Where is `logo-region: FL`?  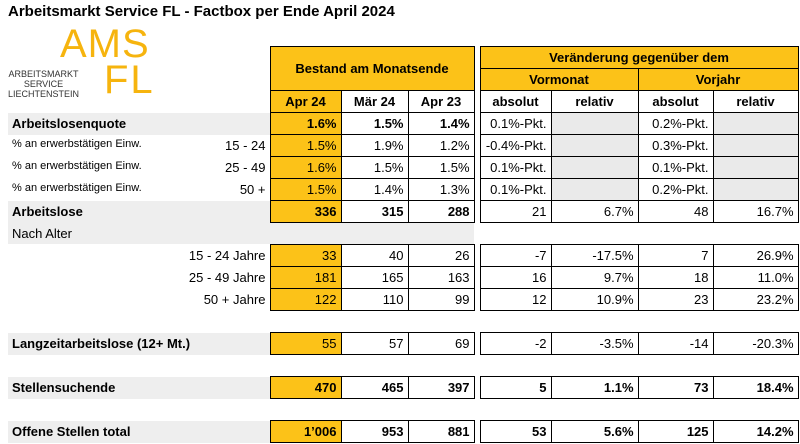
logo-region: FL is located at coordinates (129, 80).